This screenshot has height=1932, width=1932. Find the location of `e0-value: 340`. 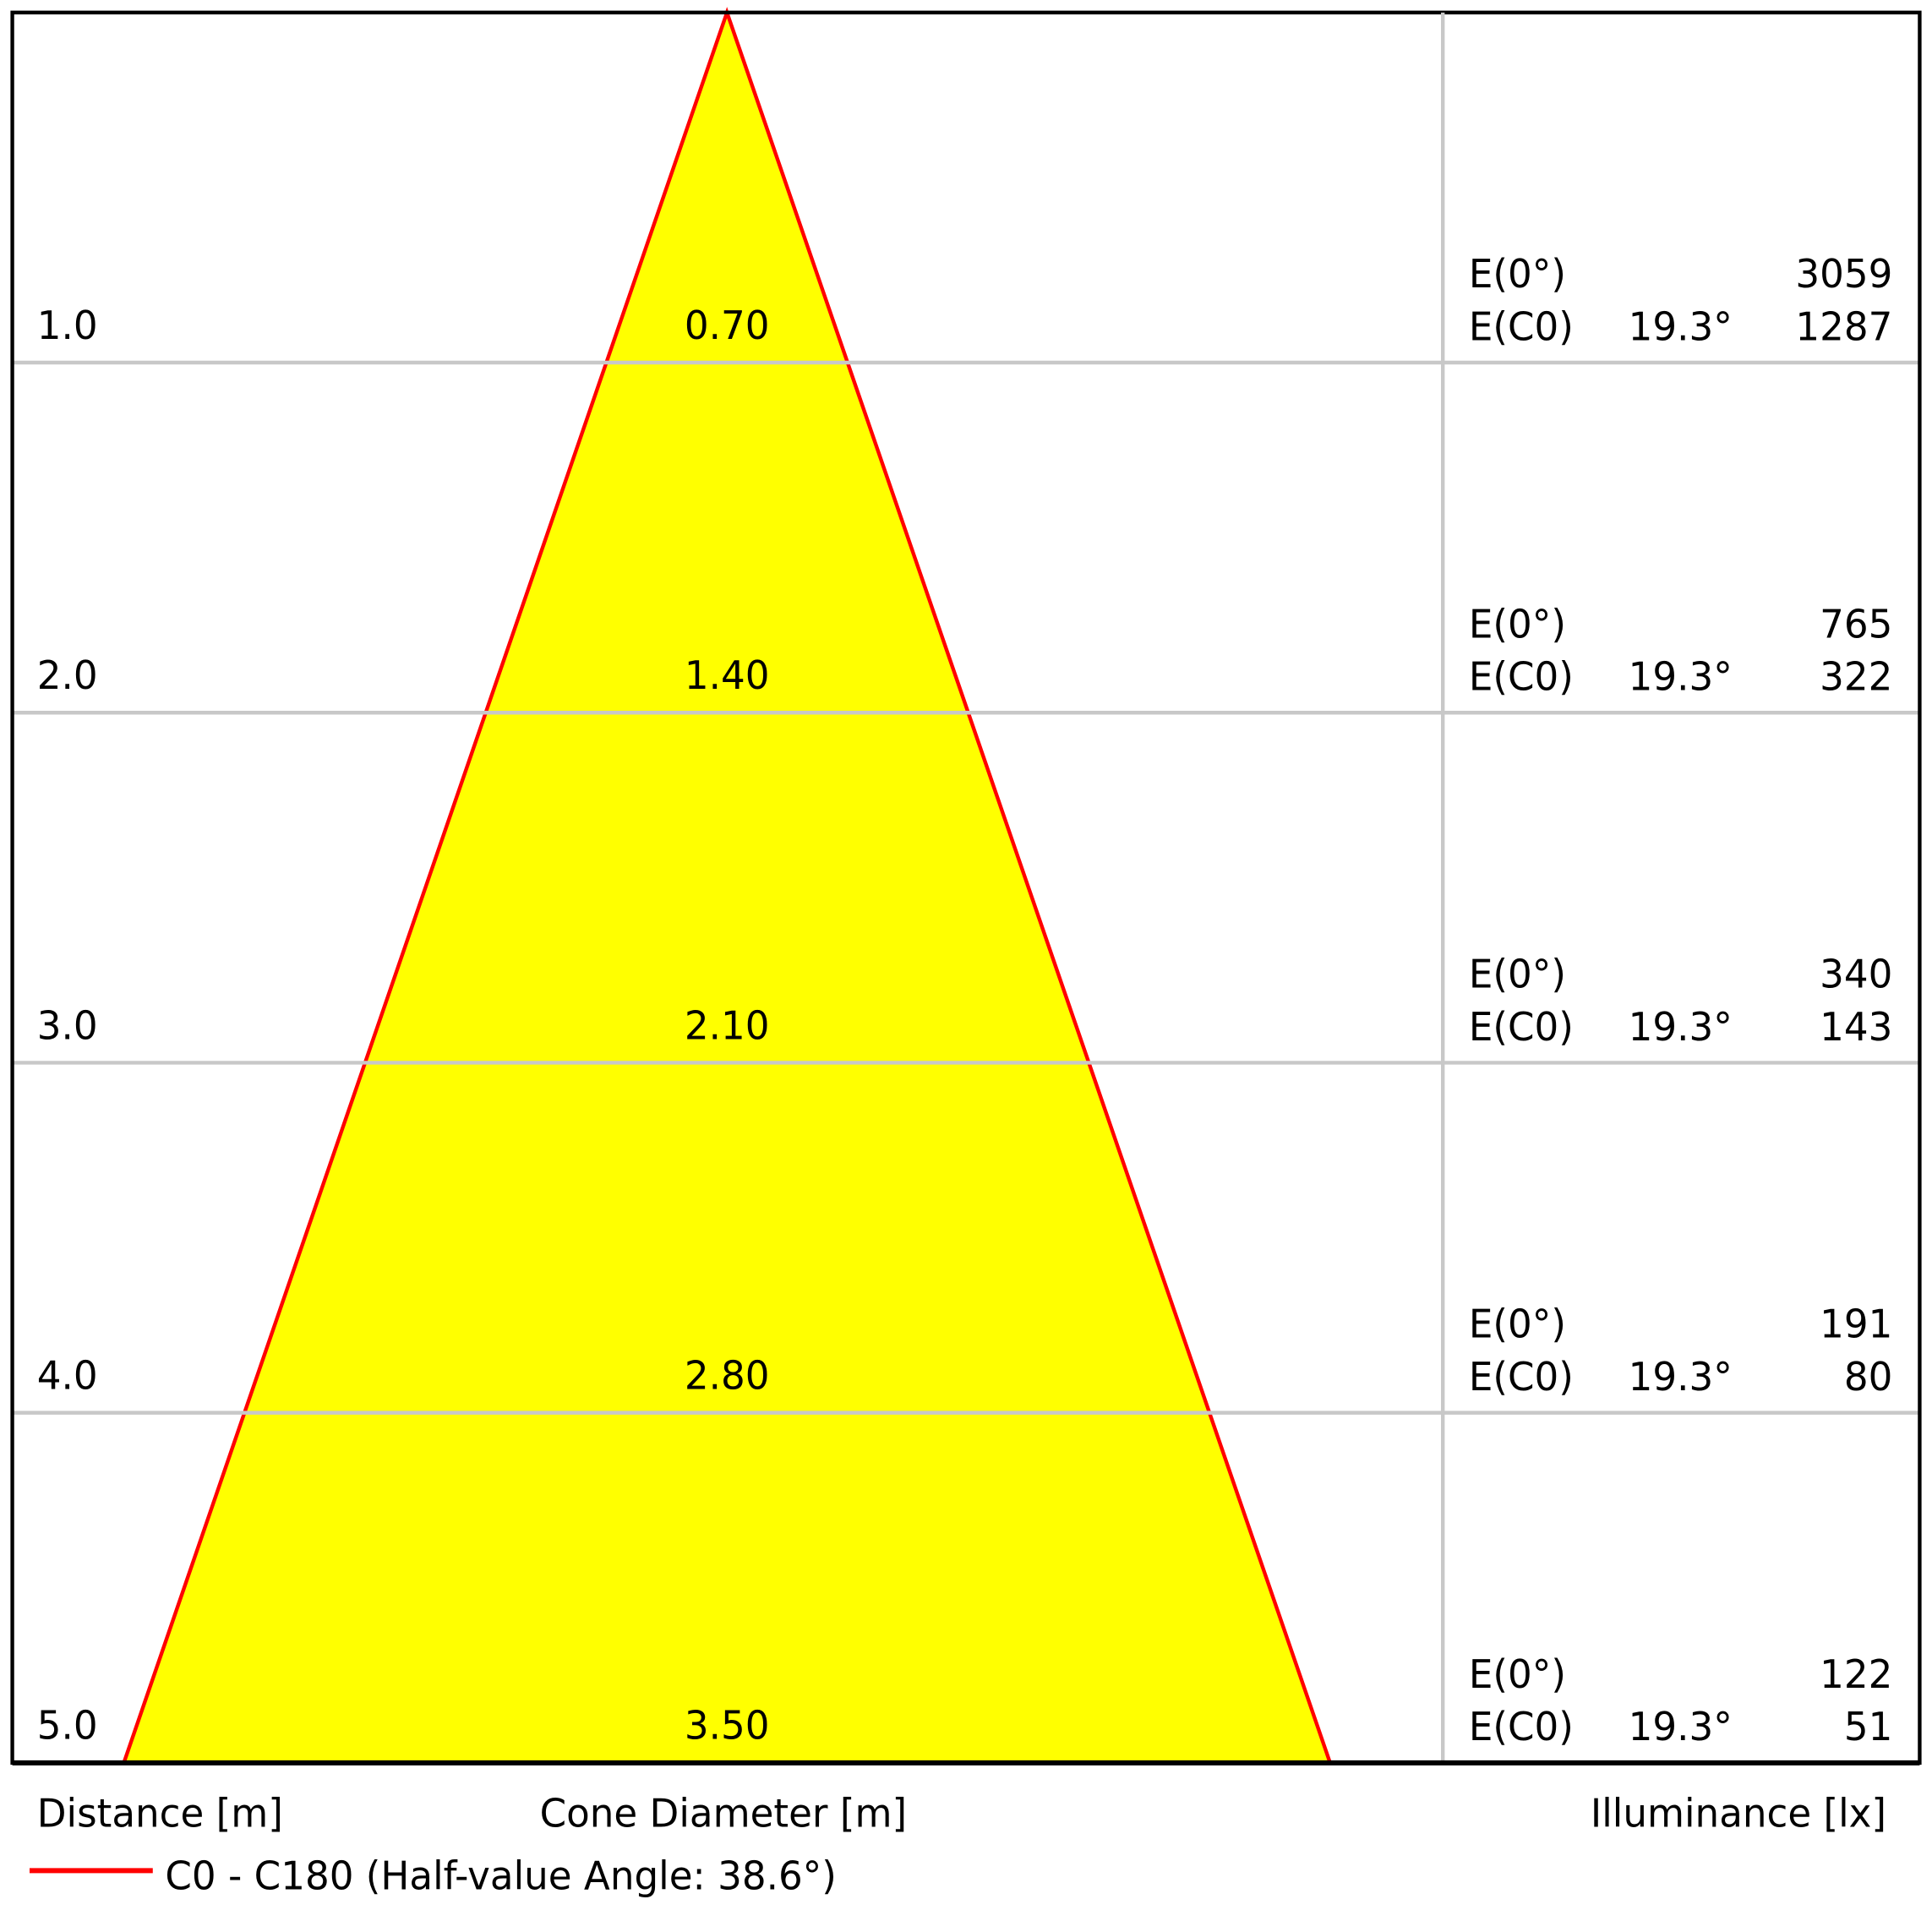

e0-value: 340 is located at coordinates (1856, 974).